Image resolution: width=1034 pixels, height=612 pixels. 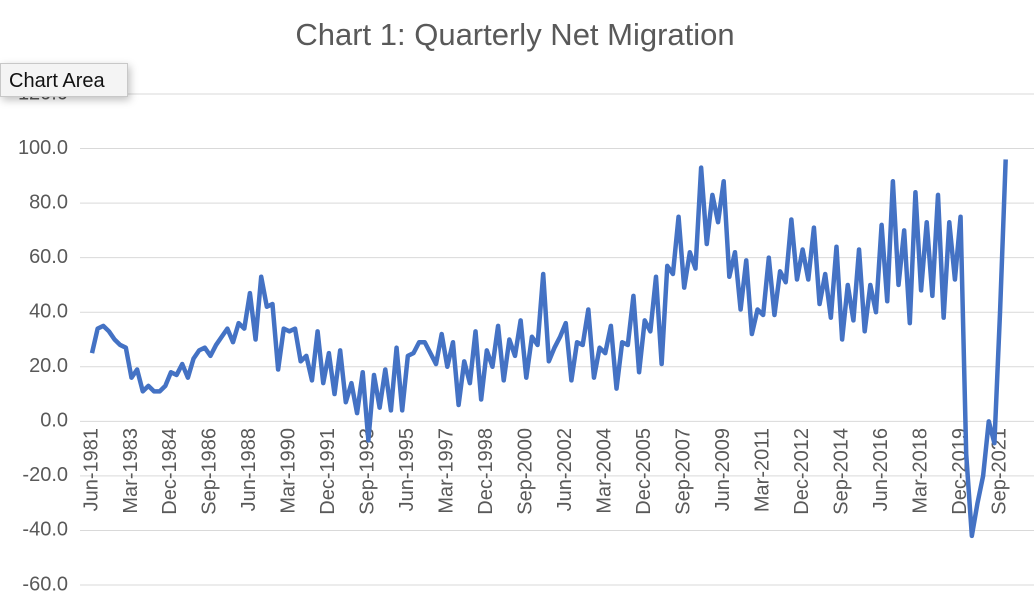 I want to click on x-tick-label: Jun-1995, so click(x=407, y=469).